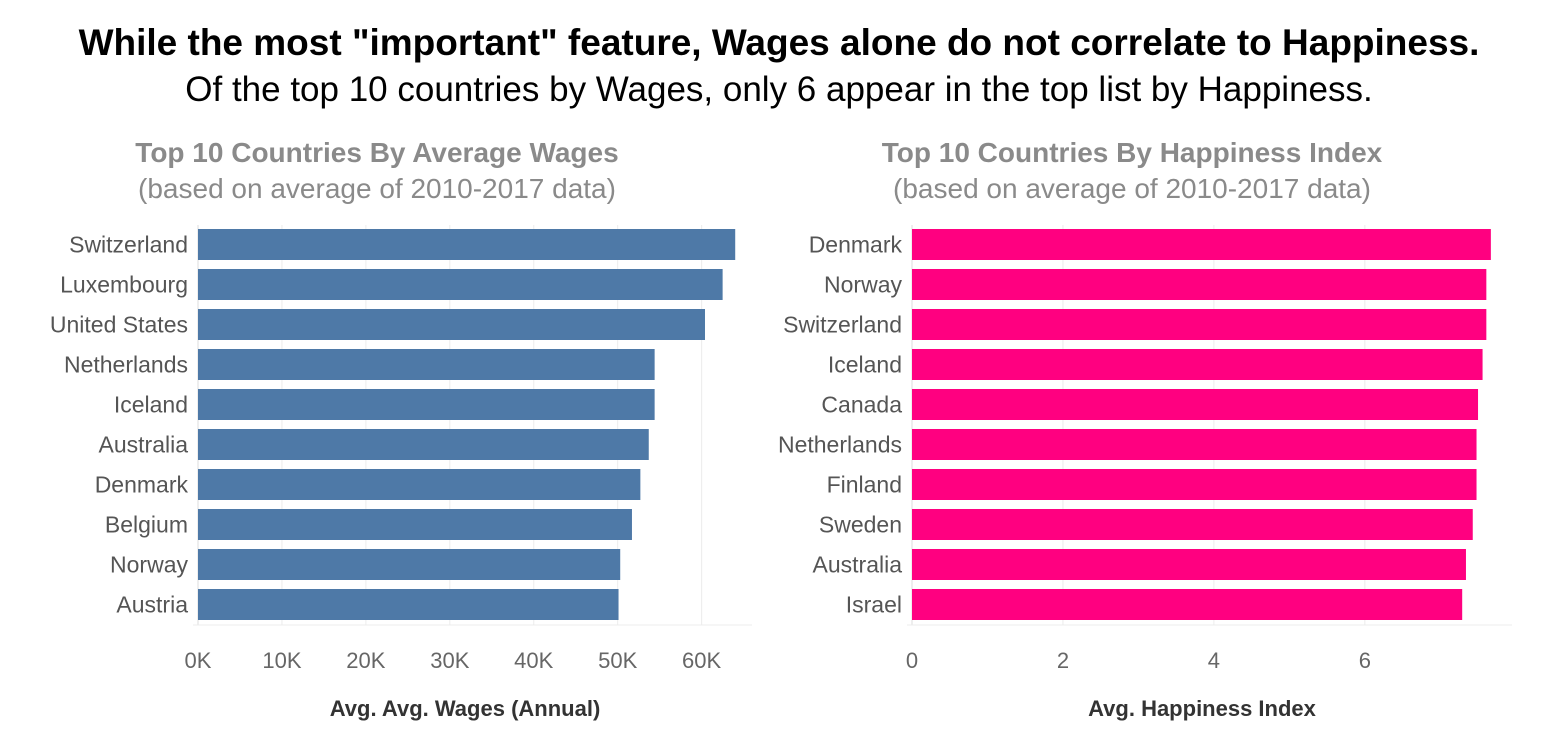  I want to click on wages-chart-title: Top 10 Countries By Average Wages, so click(376, 152).